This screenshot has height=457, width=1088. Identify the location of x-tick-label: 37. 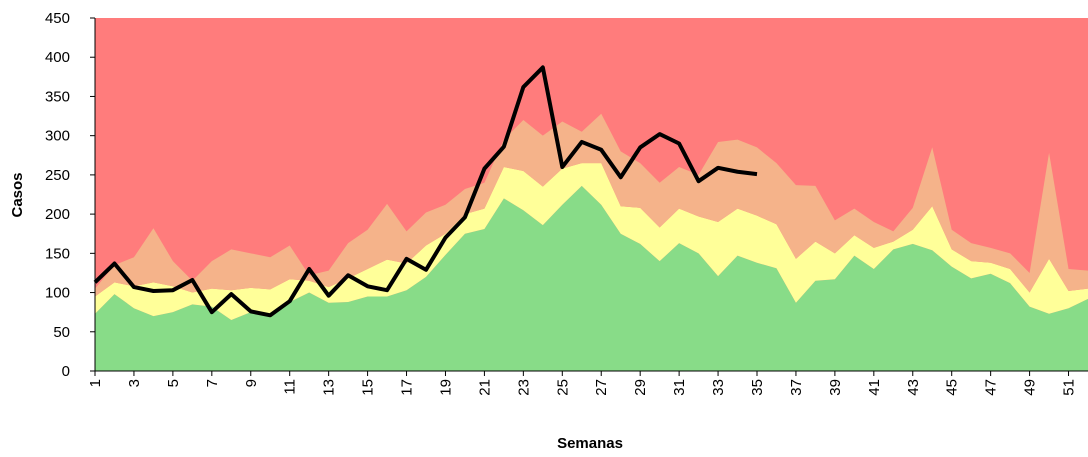
(796, 387).